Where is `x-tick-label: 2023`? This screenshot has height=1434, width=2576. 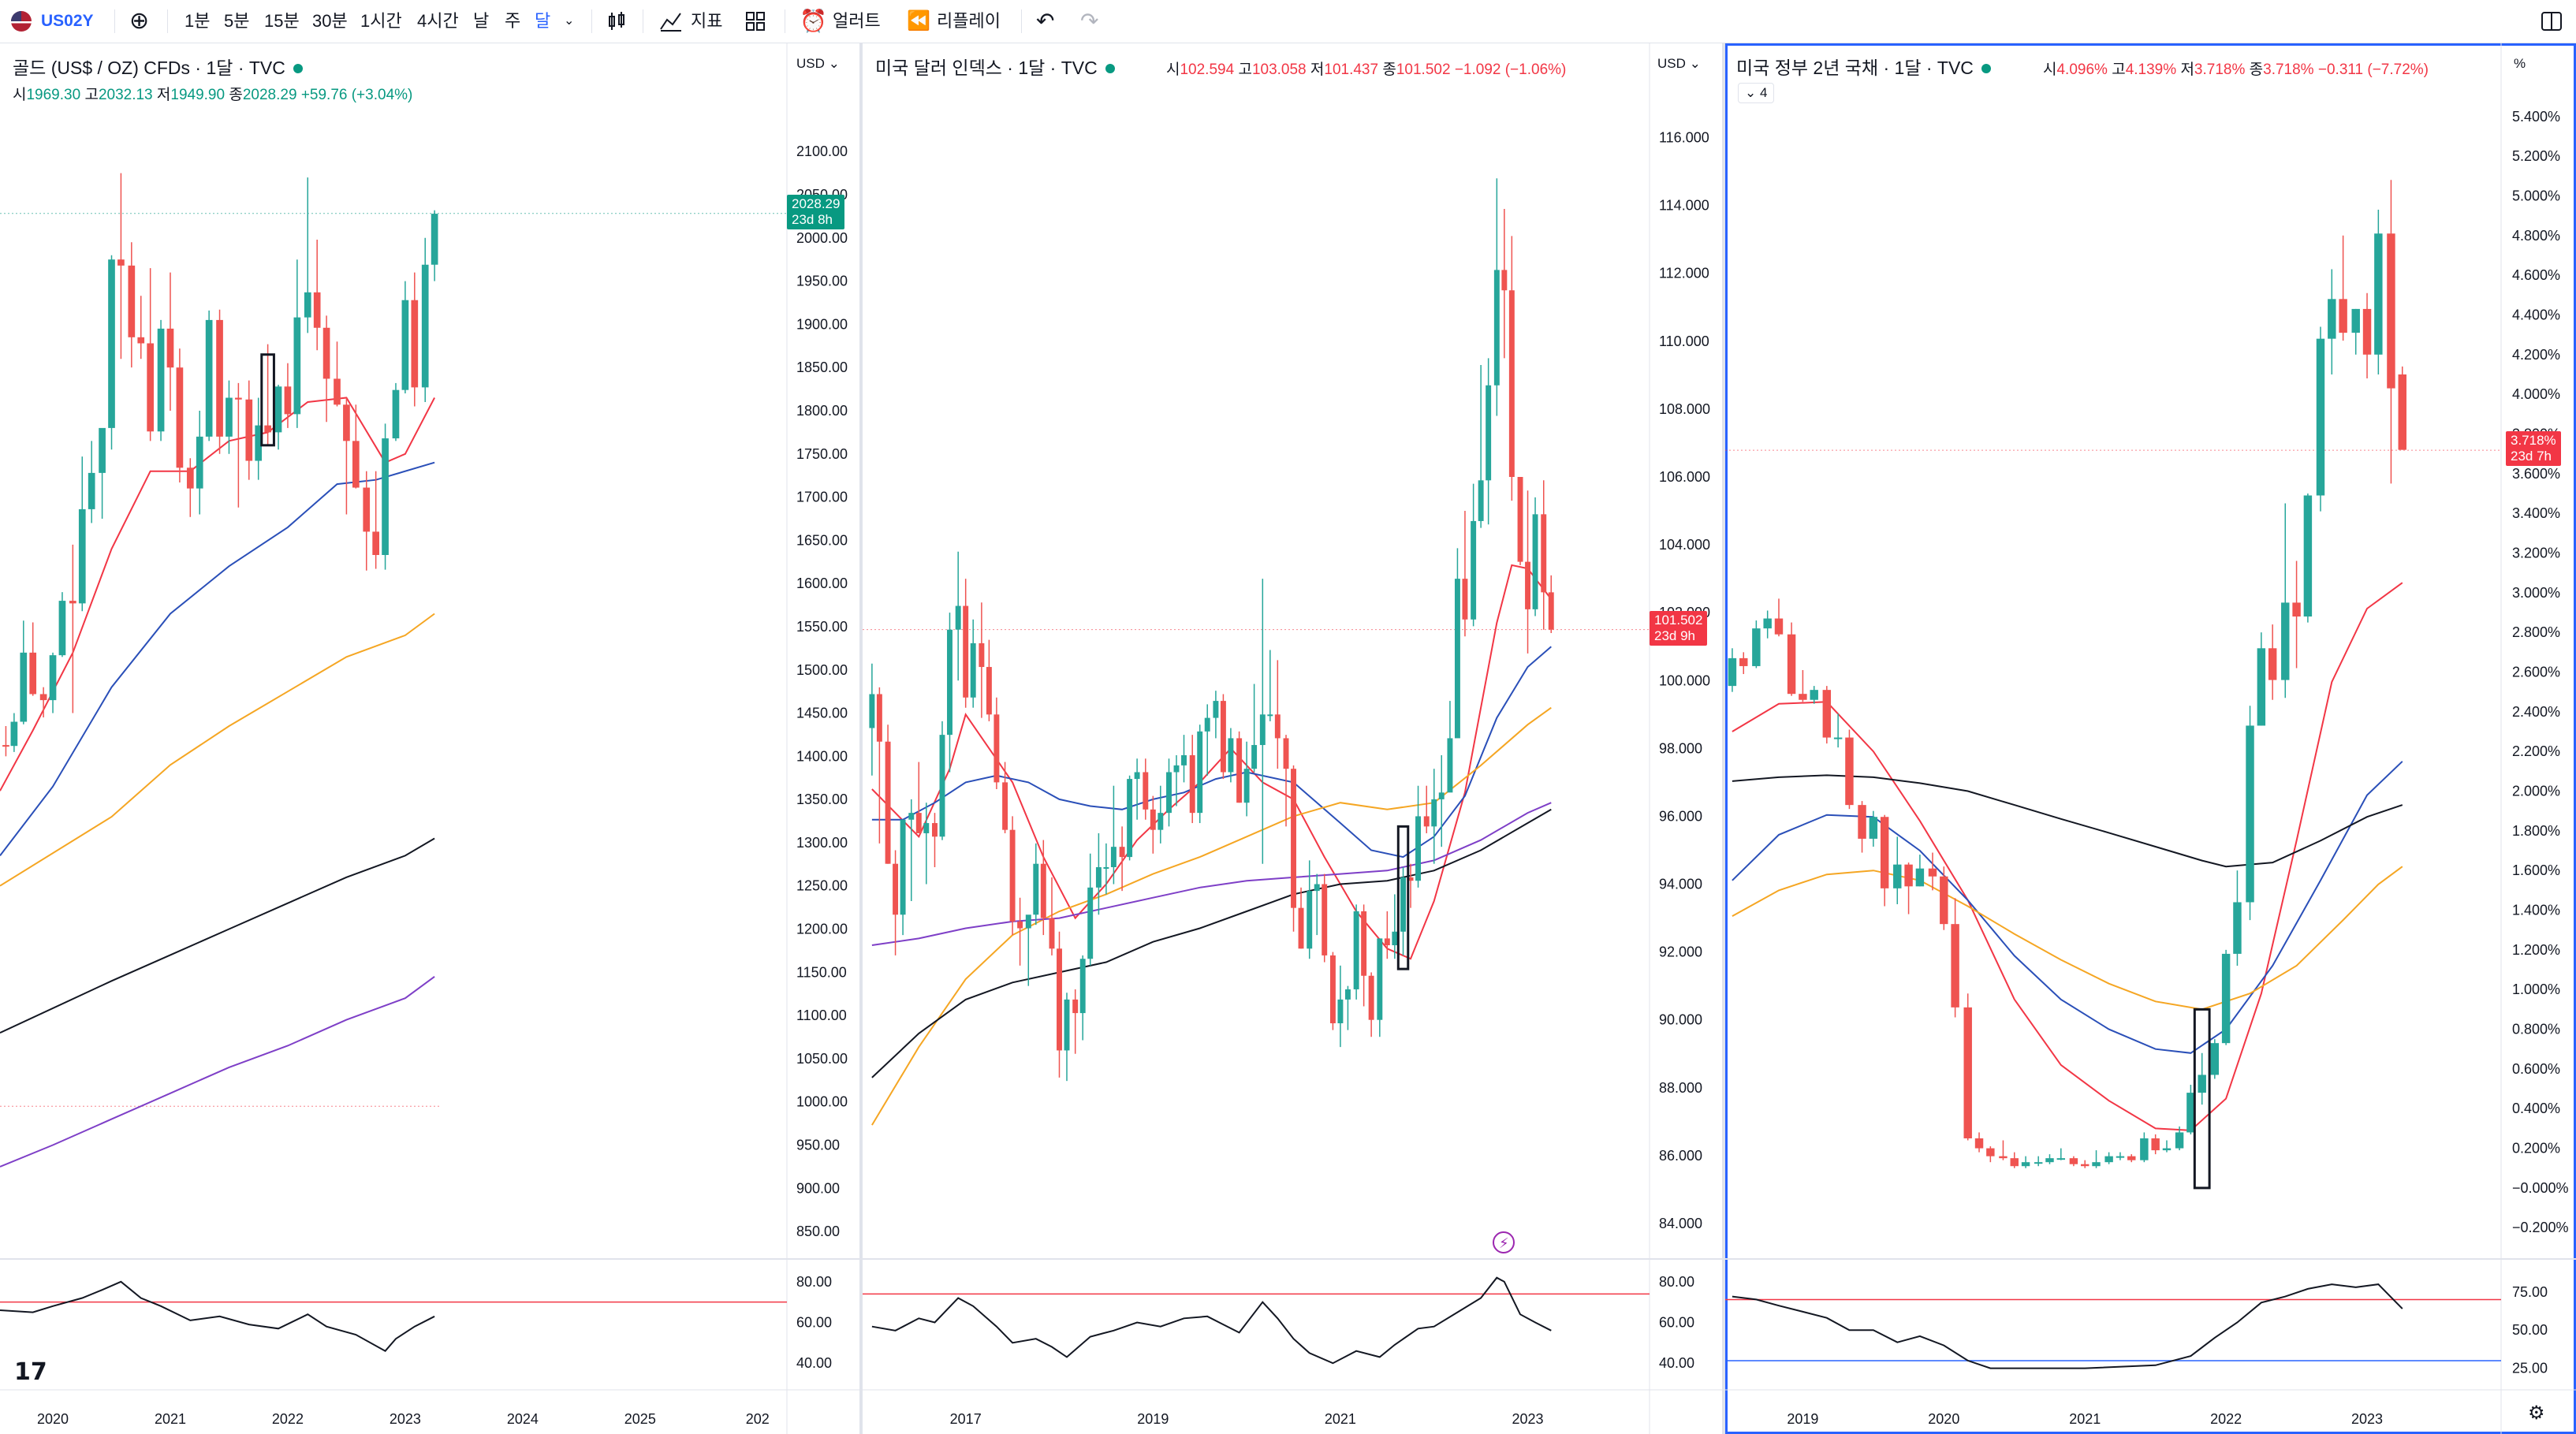
x-tick-label: 2023 is located at coordinates (1528, 1419).